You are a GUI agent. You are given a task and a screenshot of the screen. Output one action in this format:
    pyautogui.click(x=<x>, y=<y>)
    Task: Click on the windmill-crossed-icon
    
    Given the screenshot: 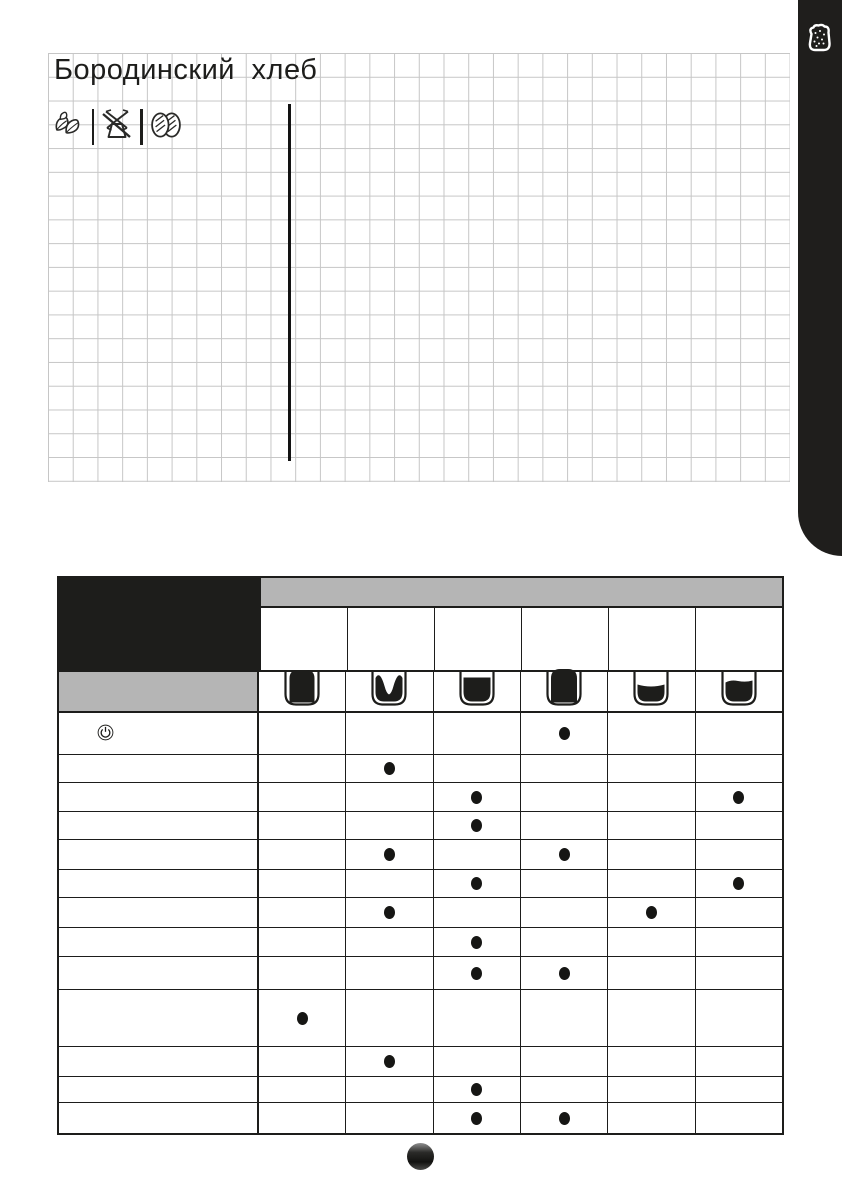 What is the action you would take?
    pyautogui.click(x=117, y=127)
    